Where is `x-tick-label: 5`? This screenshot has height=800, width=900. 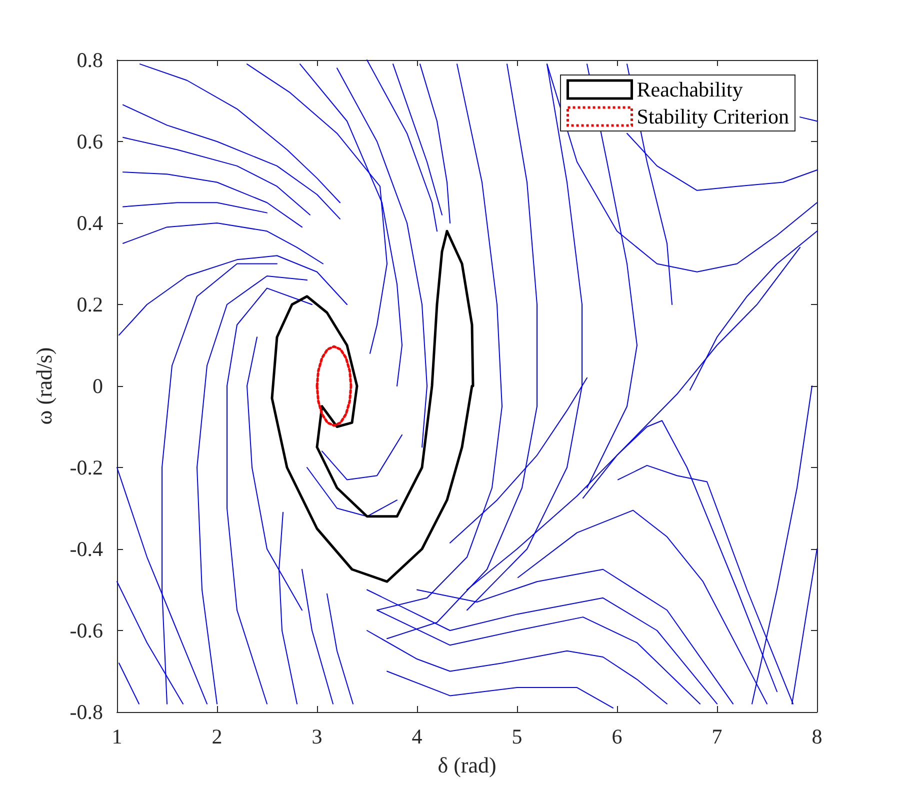
x-tick-label: 5 is located at coordinates (517, 736).